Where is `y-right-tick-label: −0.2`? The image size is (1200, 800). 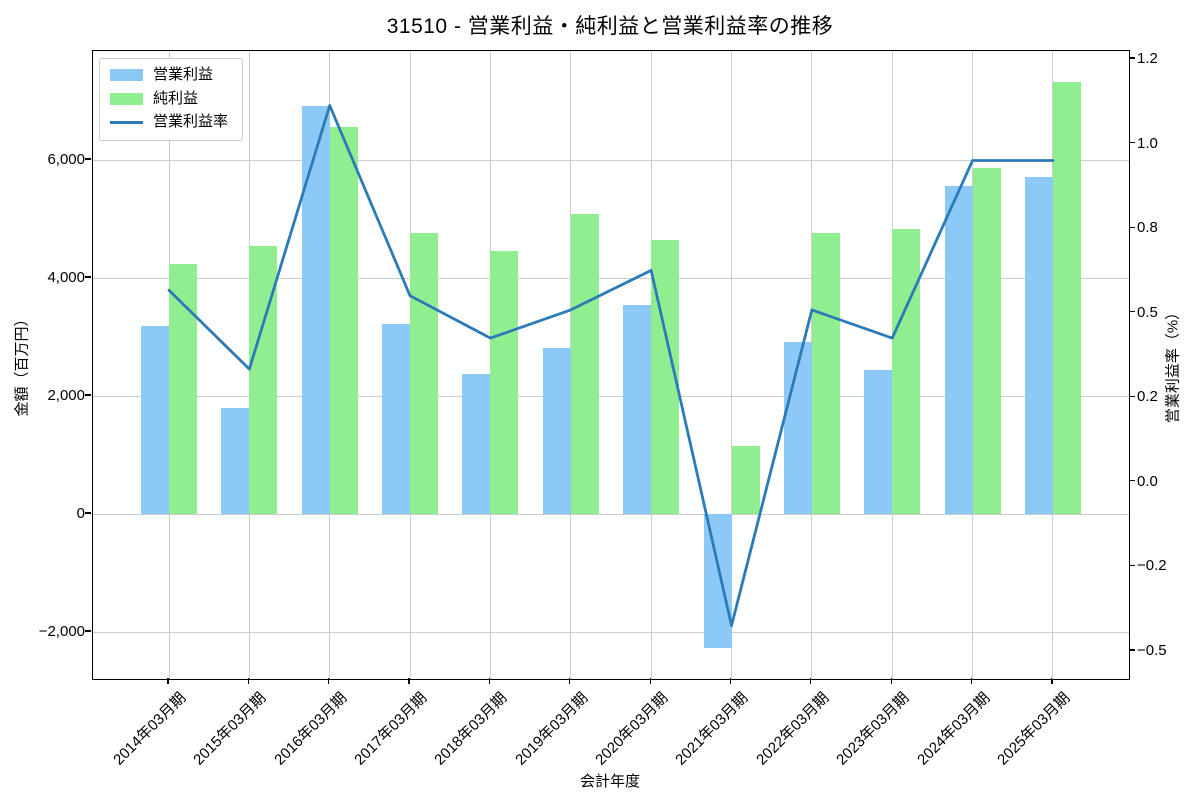 y-right-tick-label: −0.2 is located at coordinates (1152, 566).